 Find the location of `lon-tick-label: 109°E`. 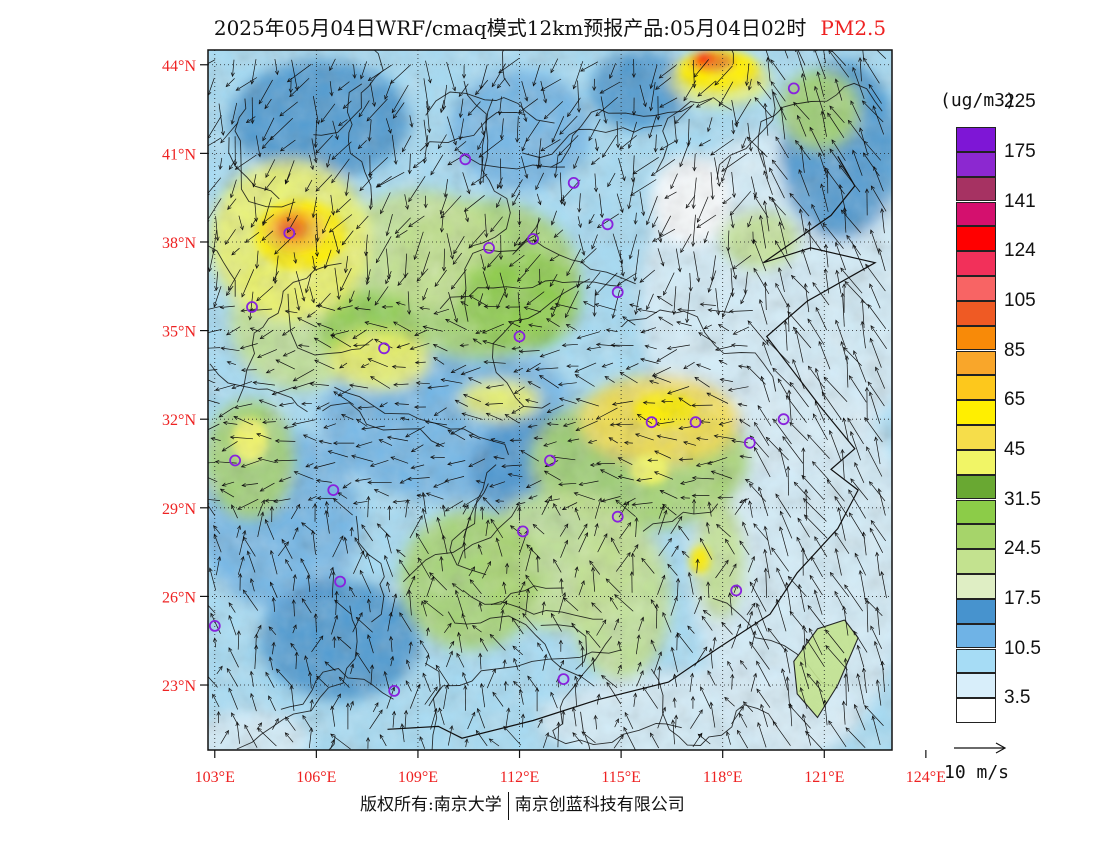

lon-tick-label: 109°E is located at coordinates (418, 777).